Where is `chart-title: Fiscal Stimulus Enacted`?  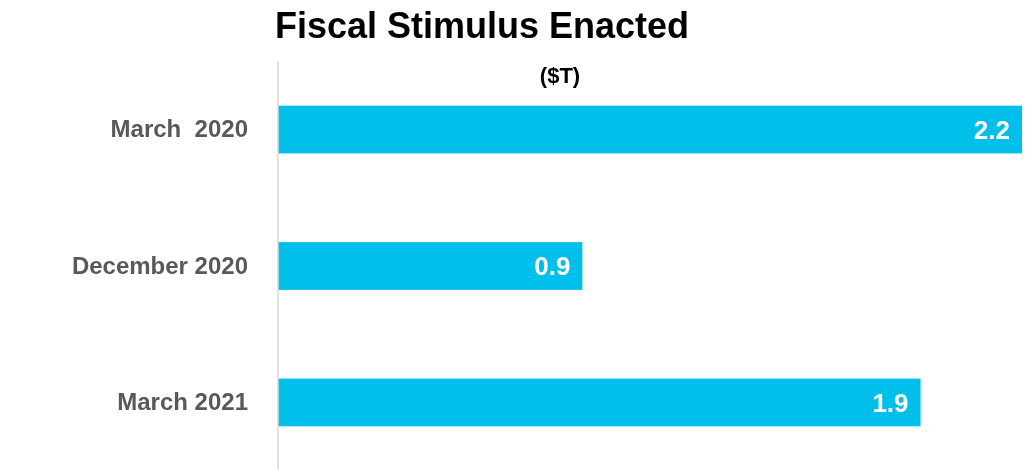 chart-title: Fiscal Stimulus Enacted is located at coordinates (482, 25).